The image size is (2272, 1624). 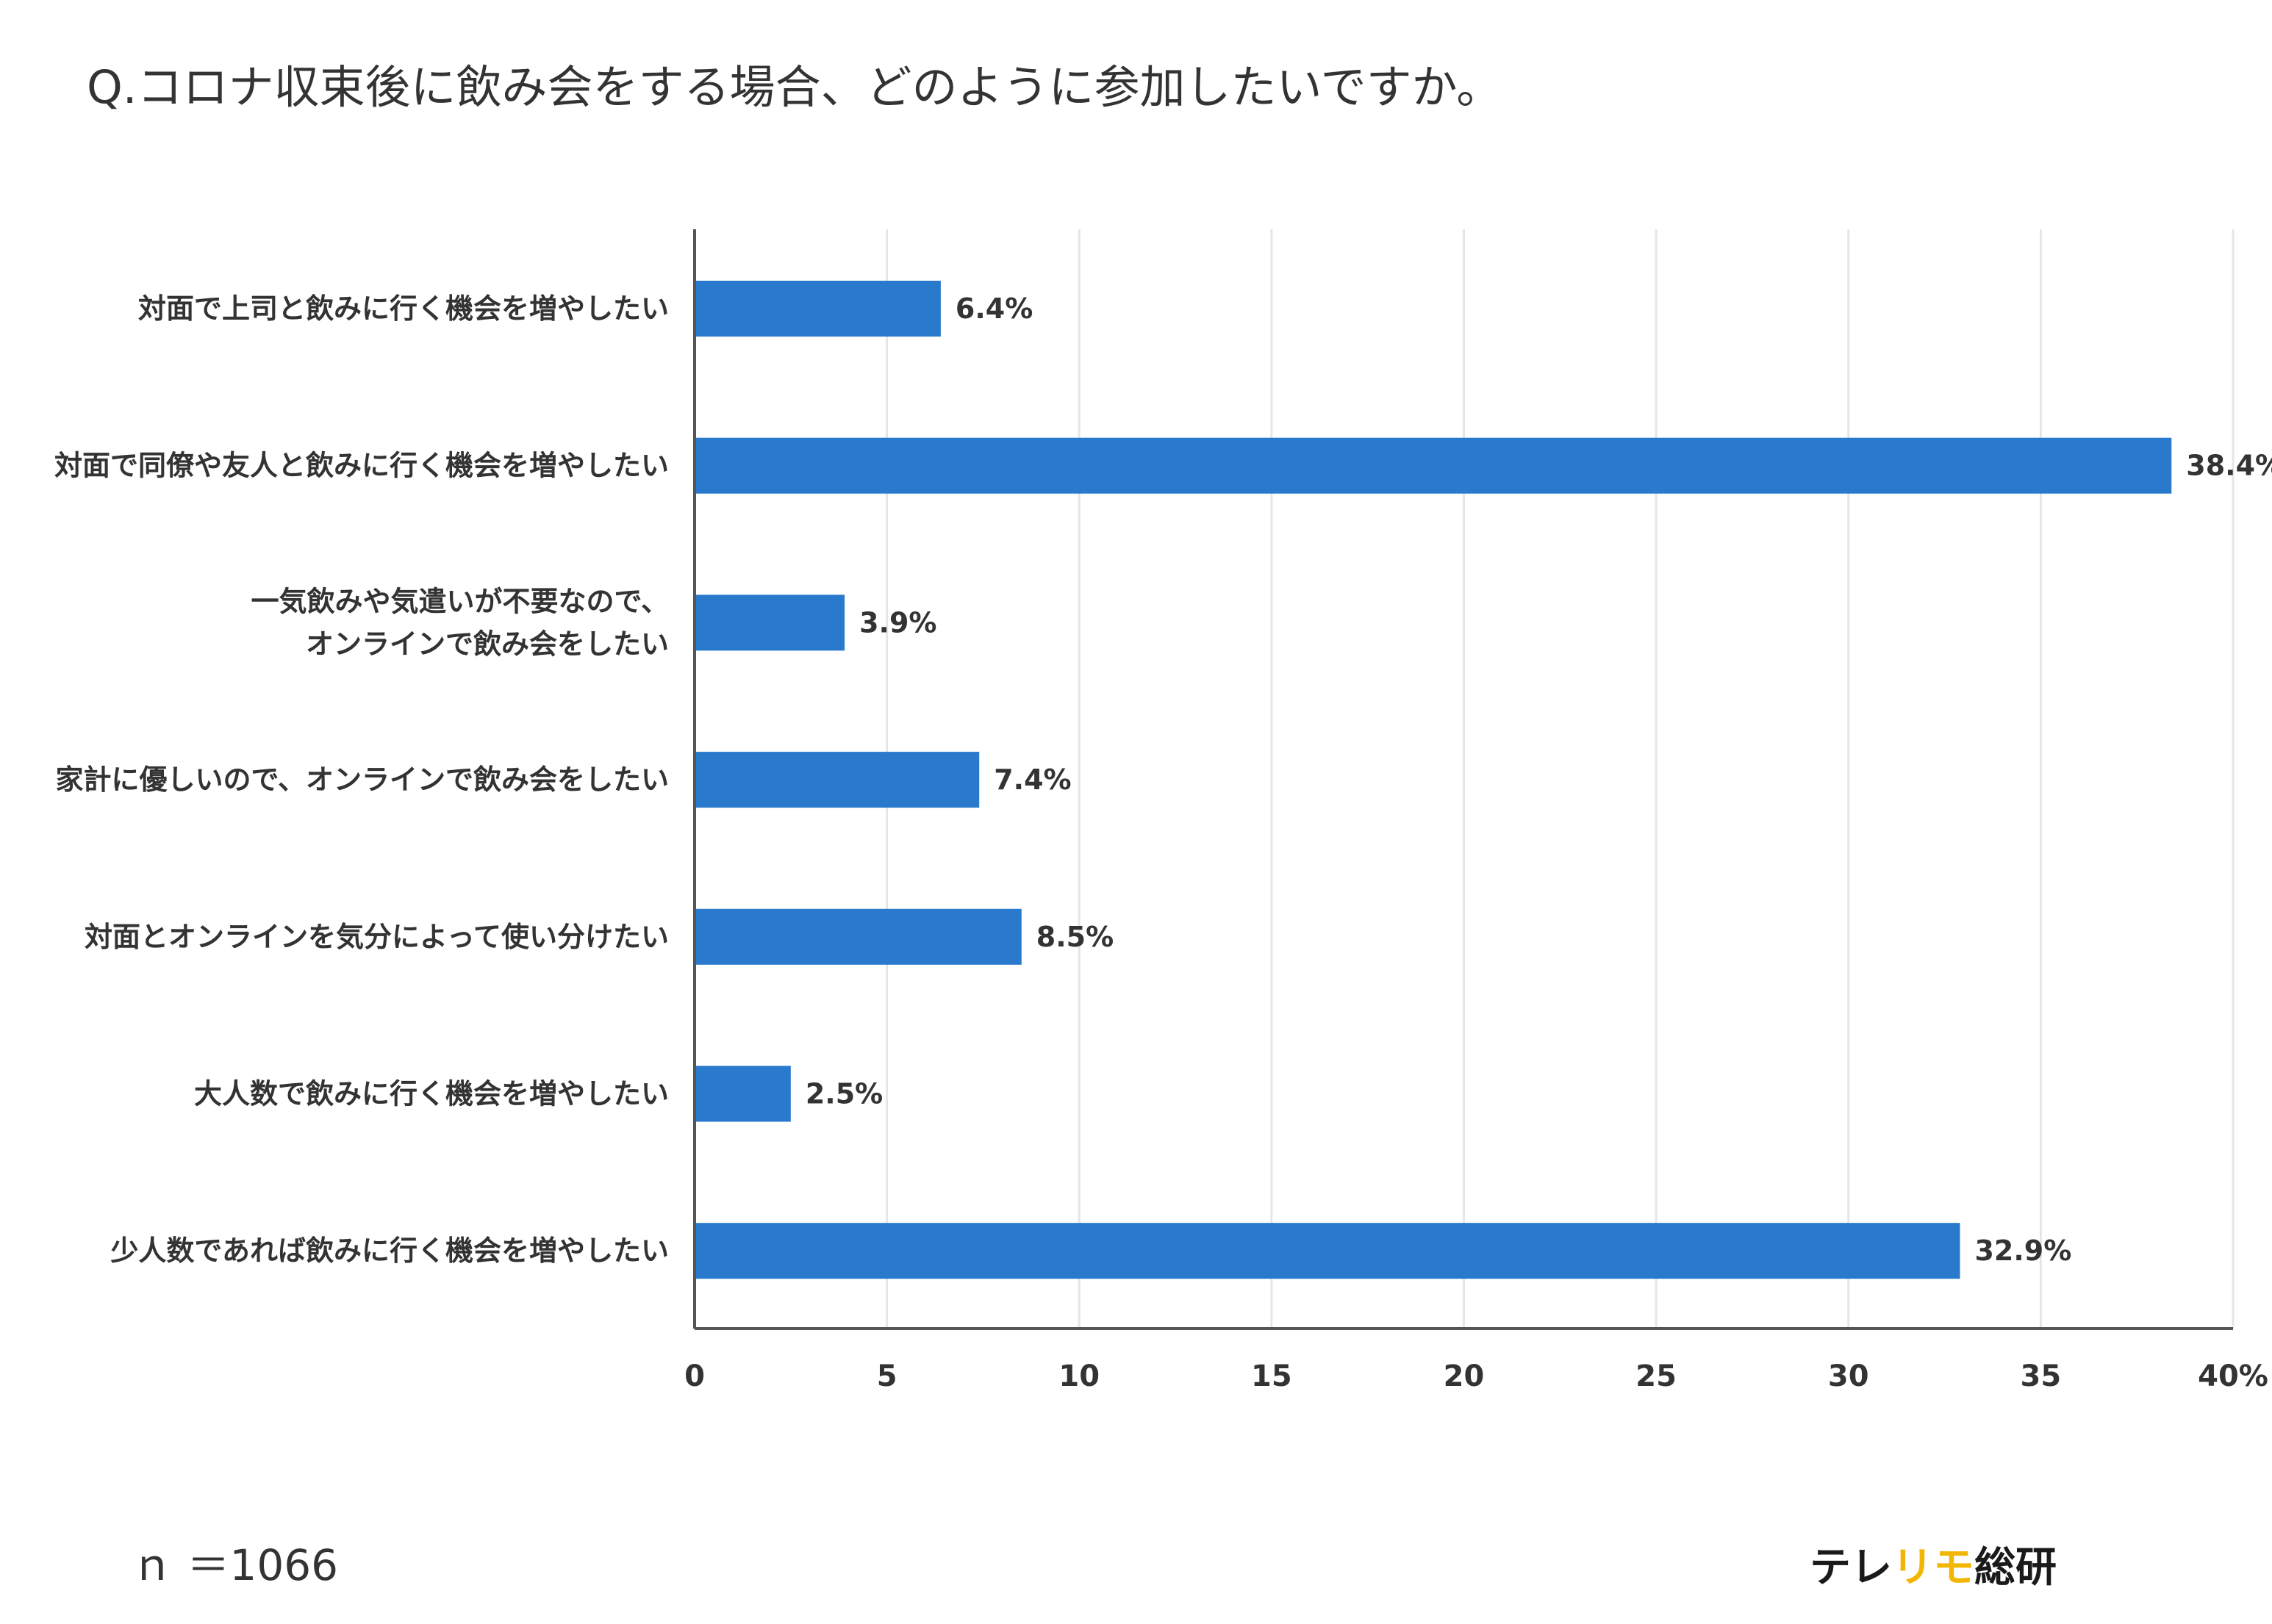 I want to click on x-tick-label-30: 30, so click(x=1848, y=1376).